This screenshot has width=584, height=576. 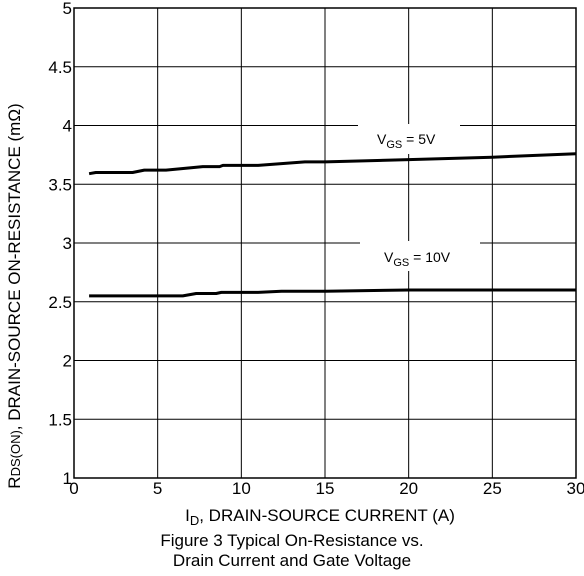 What do you see at coordinates (327, 515) in the screenshot?
I see `x-axis-label-rest: , DRAIN-SOURCE CURRENT (A)` at bounding box center [327, 515].